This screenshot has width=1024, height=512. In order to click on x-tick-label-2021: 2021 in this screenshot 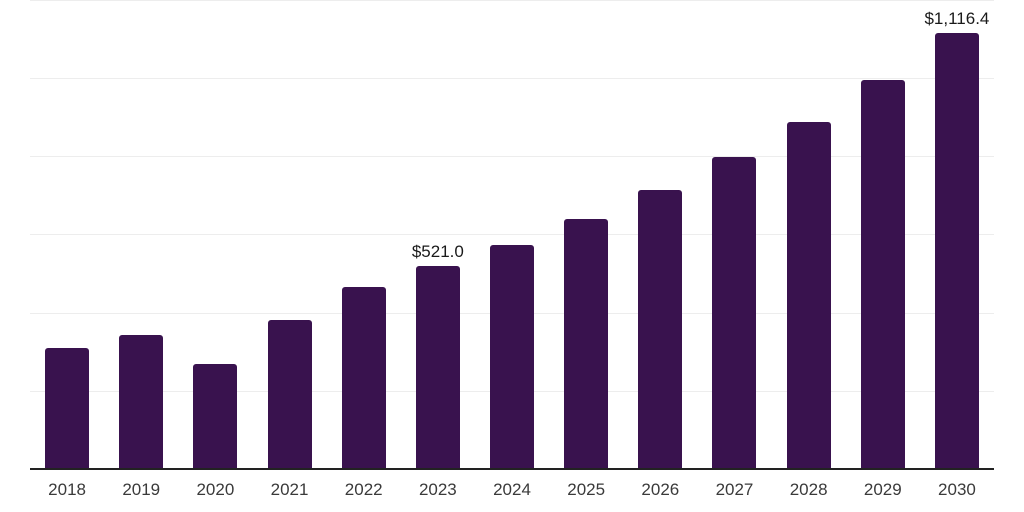, I will do `click(289, 489)`.